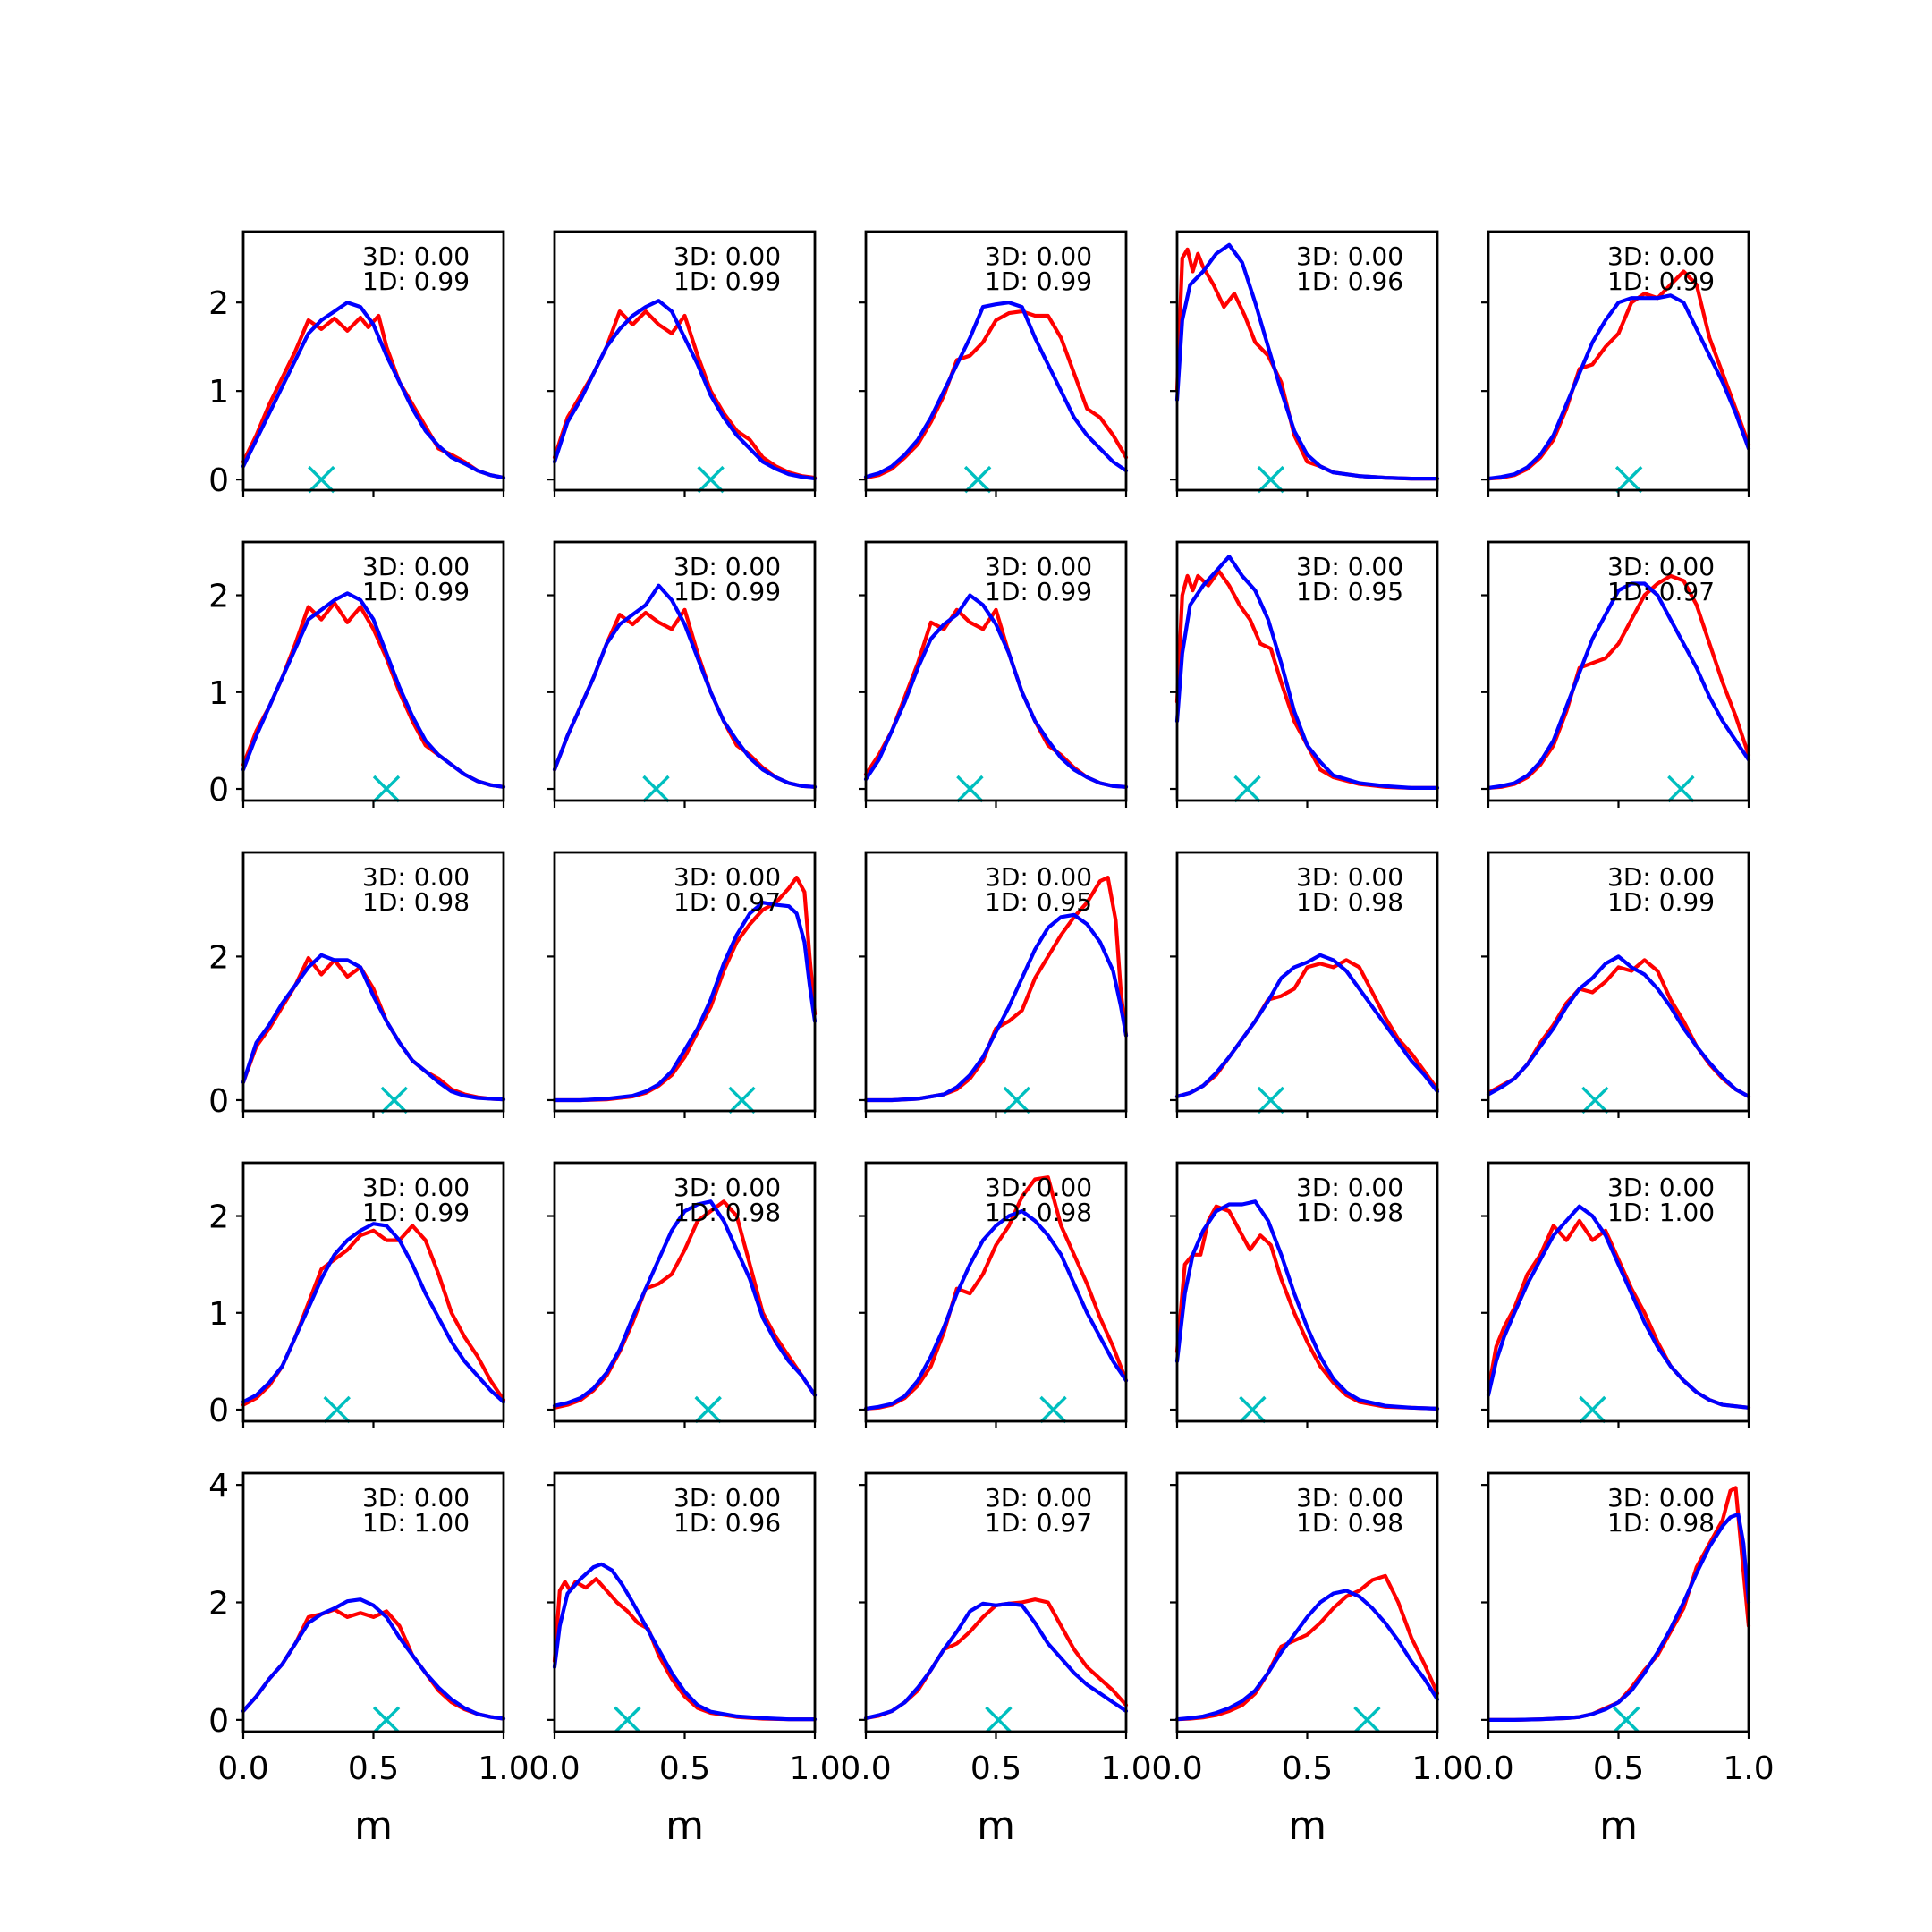 This screenshot has width=1932, height=1932. Describe the element at coordinates (1661, 1212) in the screenshot. I see `score-annotation: 1D: 1.00` at that location.